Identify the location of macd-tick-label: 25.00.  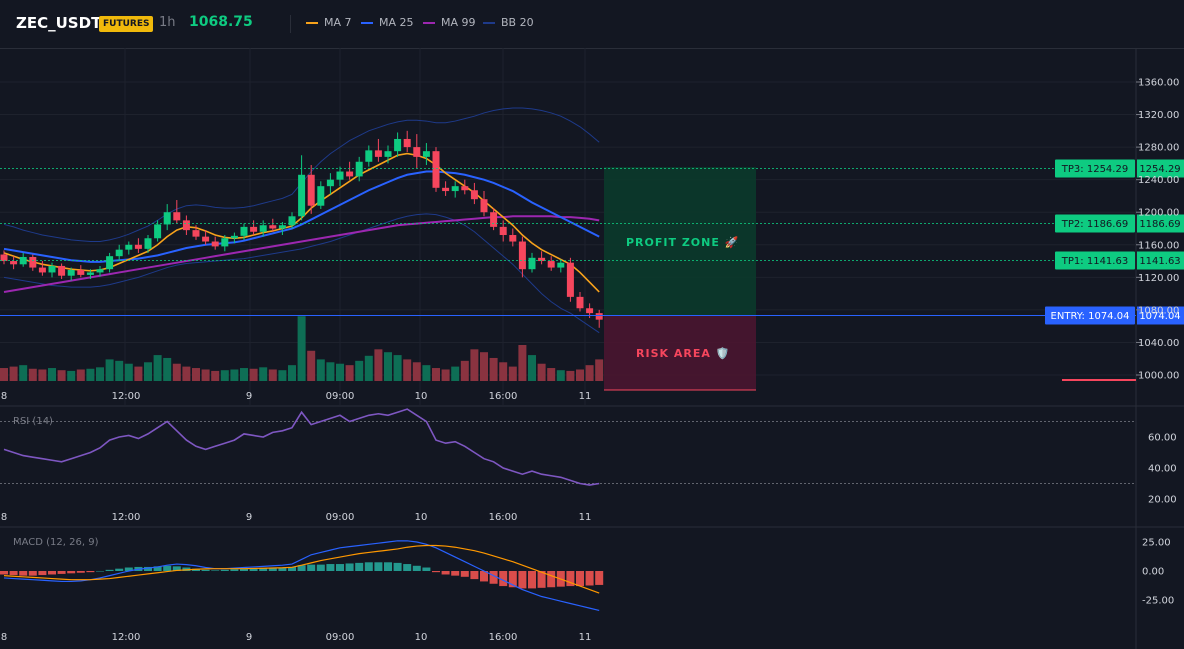
(1156, 543).